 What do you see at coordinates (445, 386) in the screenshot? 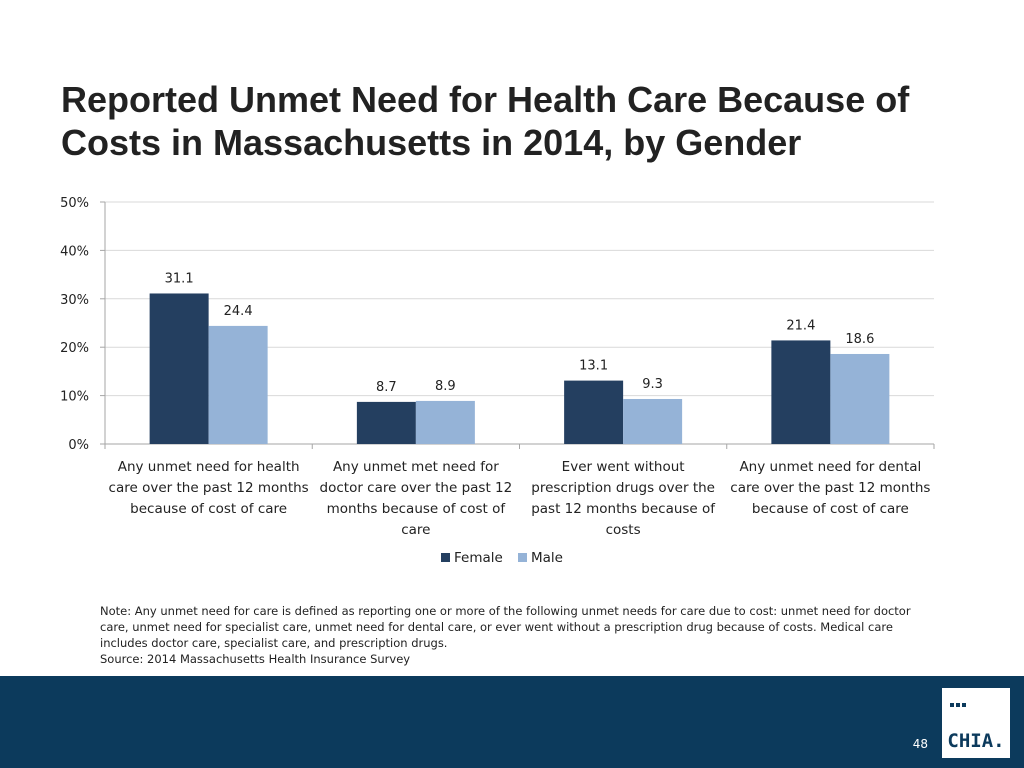
I see `data-label: 8.9` at bounding box center [445, 386].